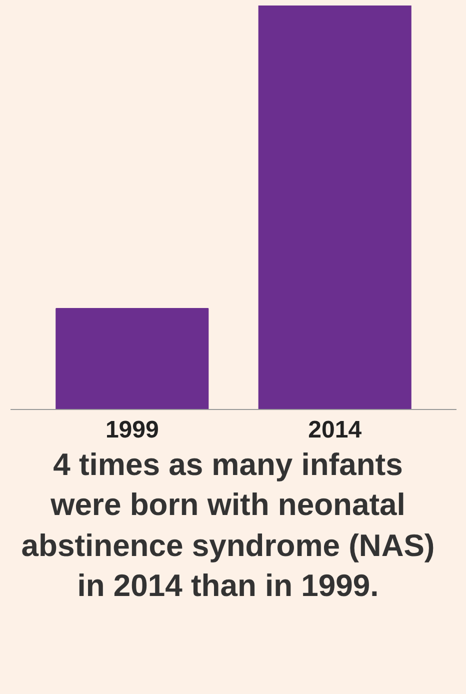 Image resolution: width=466 pixels, height=694 pixels. I want to click on x-tick-label: 2014, so click(335, 430).